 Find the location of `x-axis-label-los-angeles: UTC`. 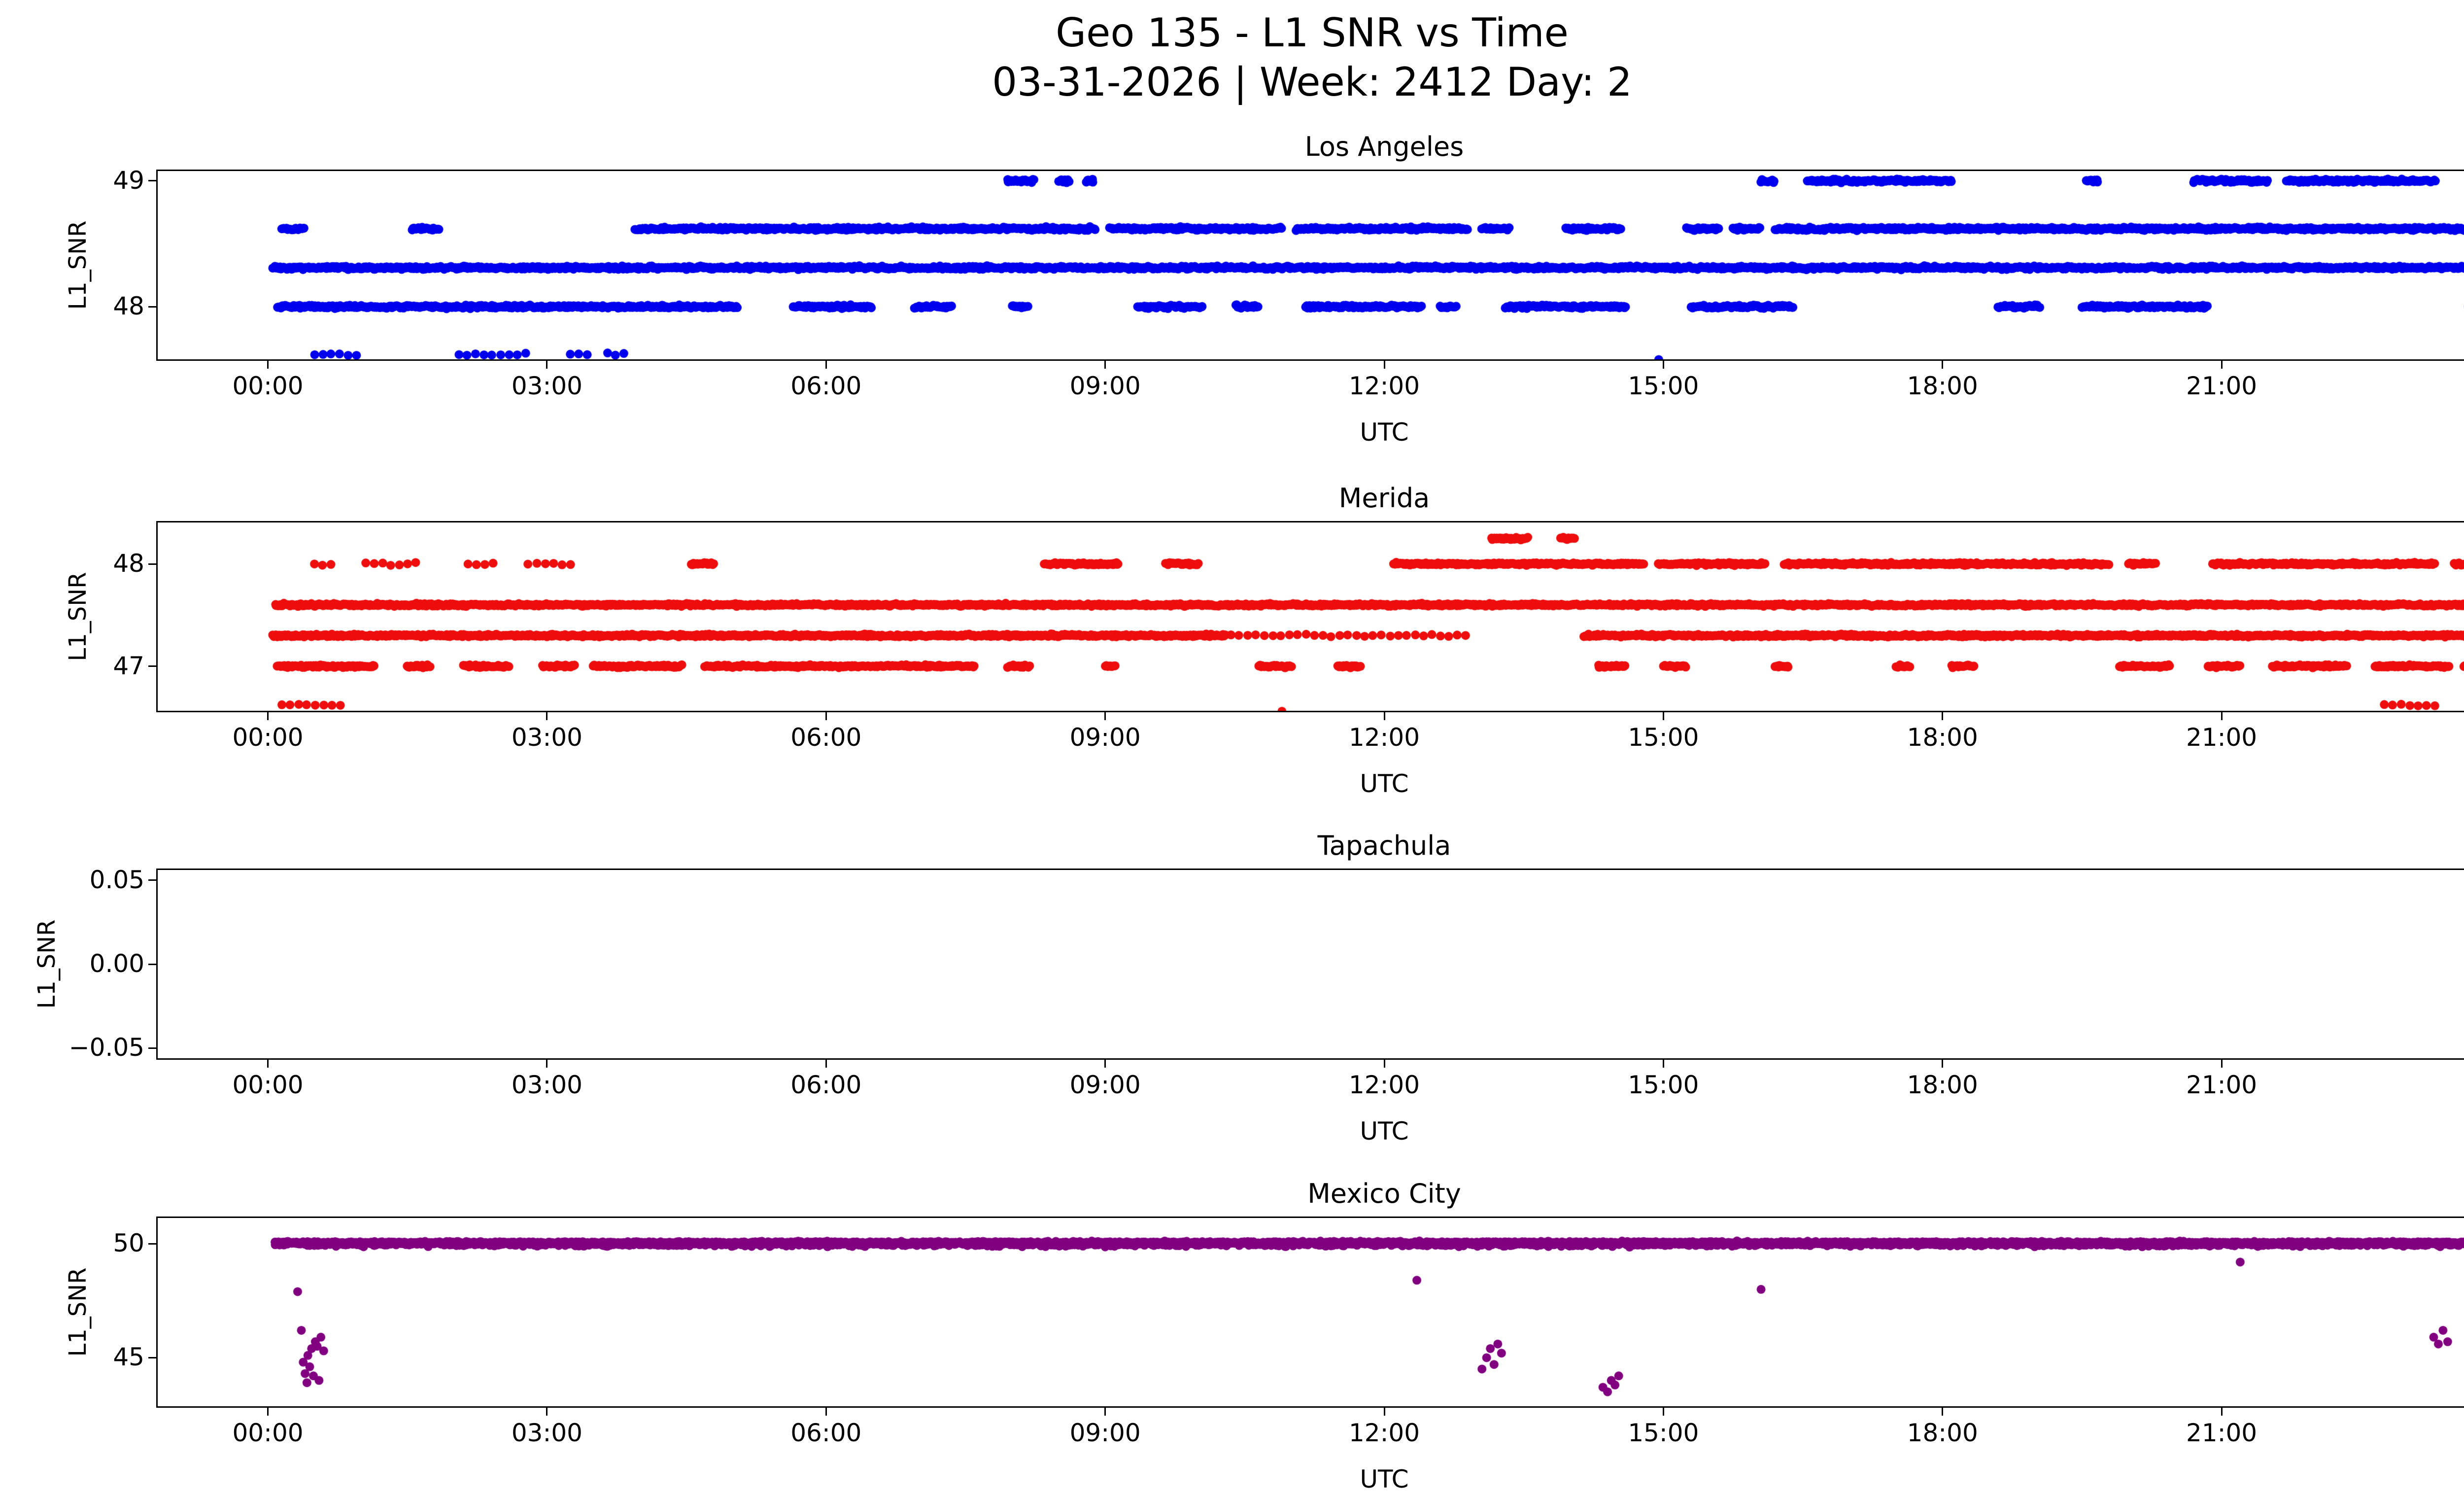

x-axis-label-los-angeles: UTC is located at coordinates (1384, 432).